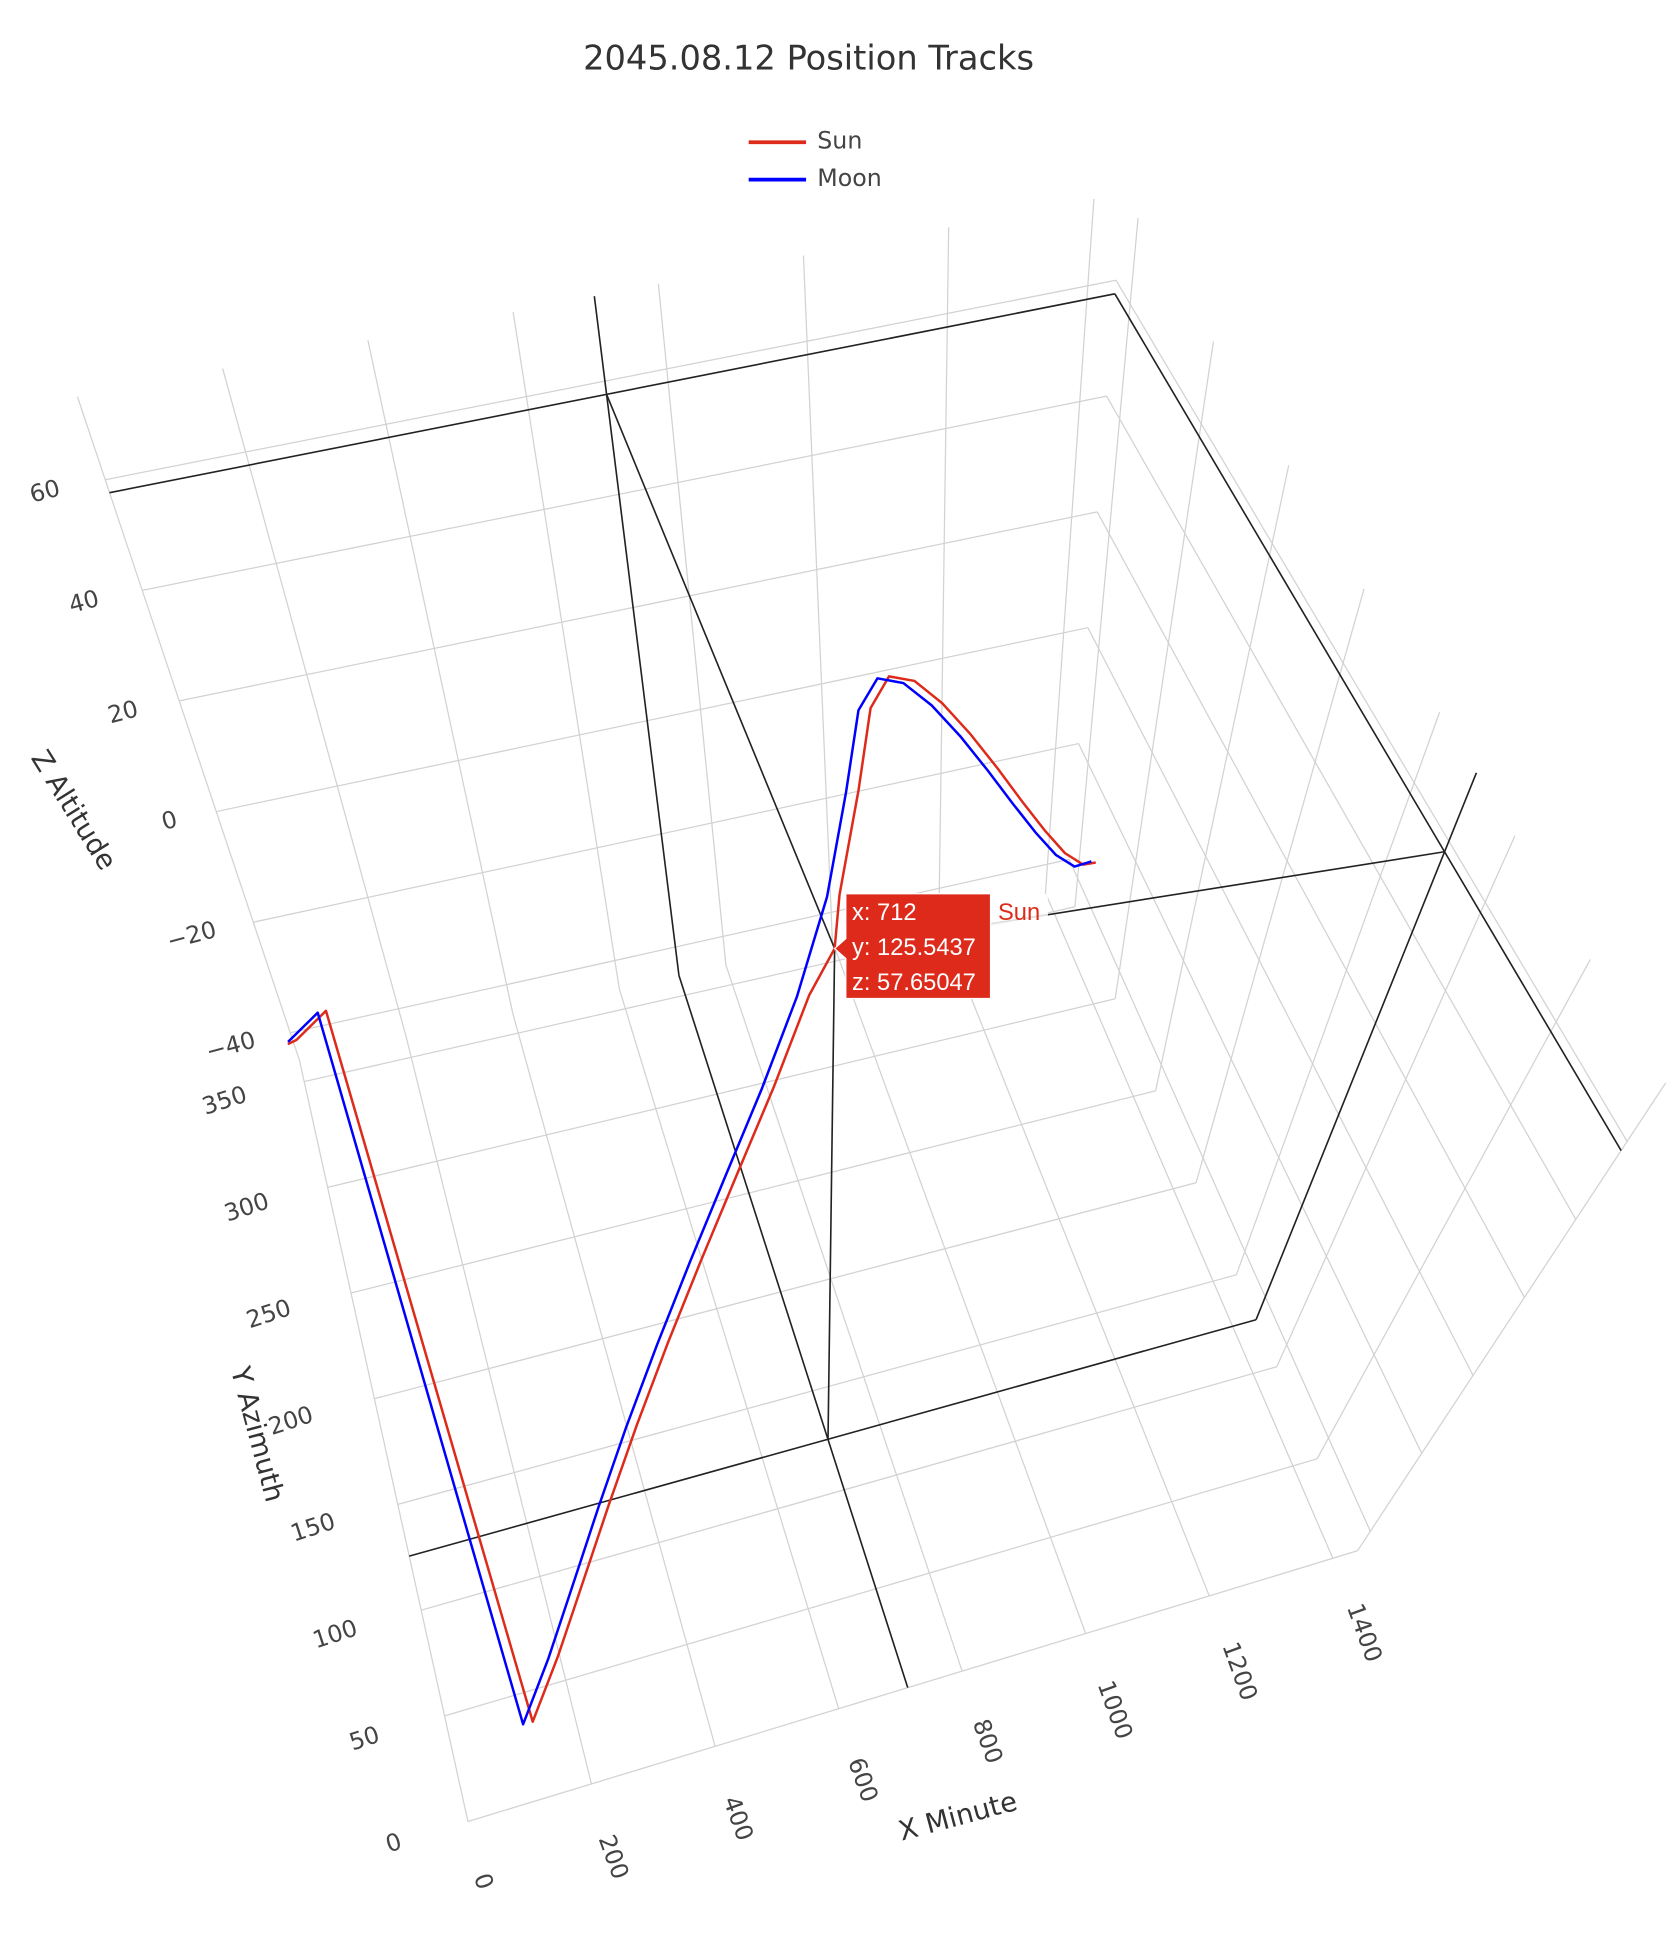 This screenshot has height=1960, width=1672. What do you see at coordinates (738, 1818) in the screenshot?
I see `x-tick-label: 400` at bounding box center [738, 1818].